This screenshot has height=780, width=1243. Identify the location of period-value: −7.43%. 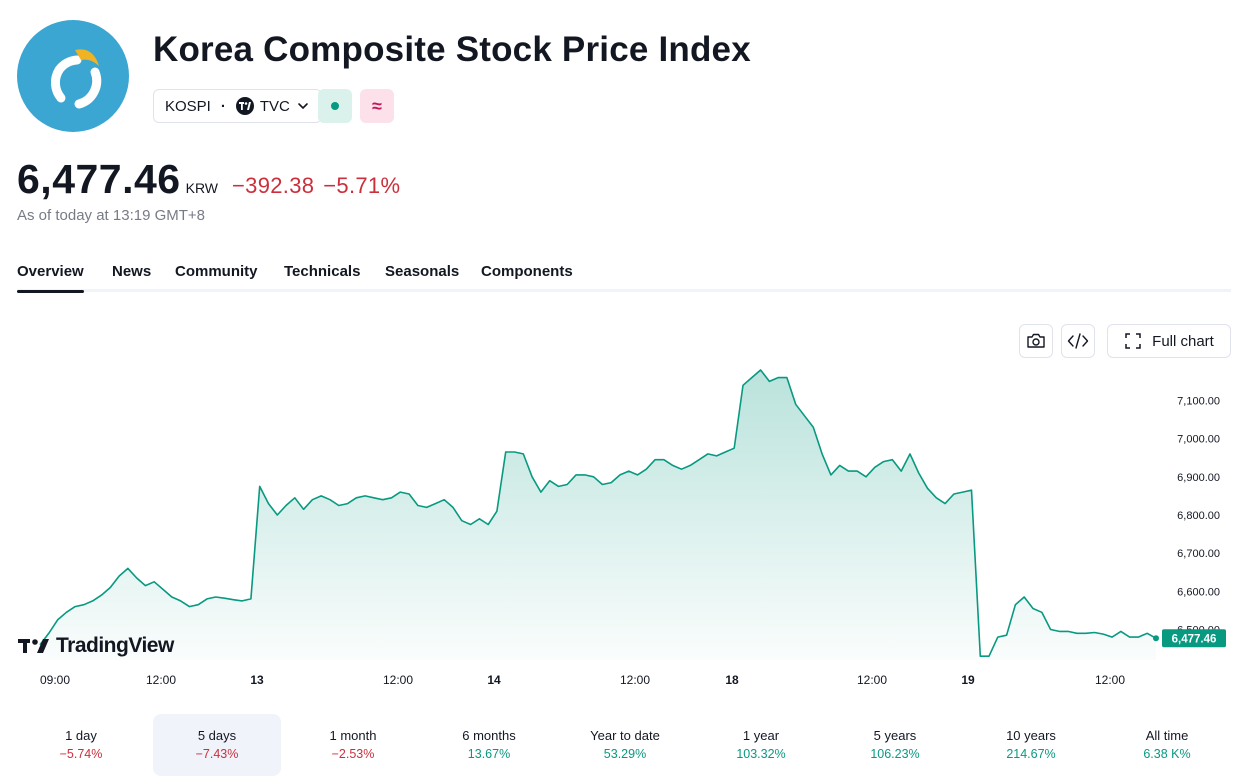
(217, 754).